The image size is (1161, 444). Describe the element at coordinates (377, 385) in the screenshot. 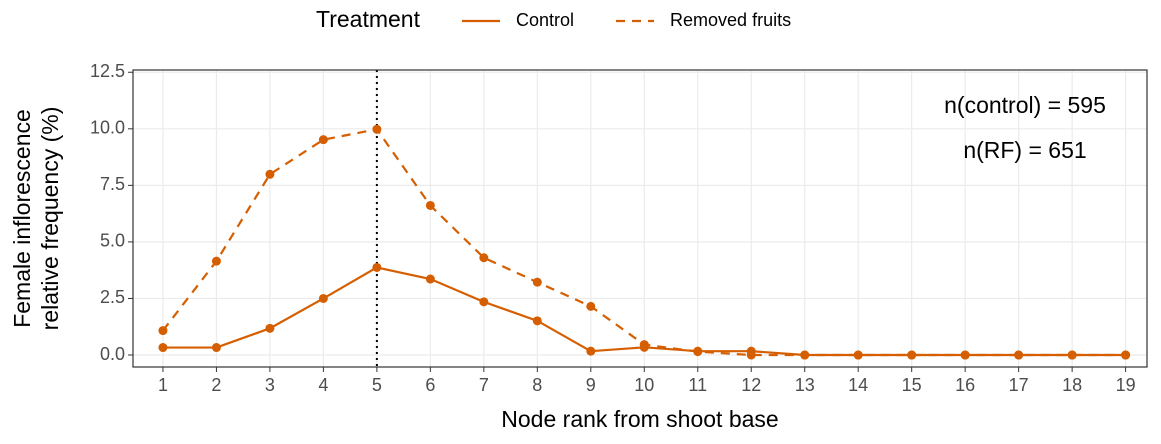

I see `x-tick-label: 5` at that location.